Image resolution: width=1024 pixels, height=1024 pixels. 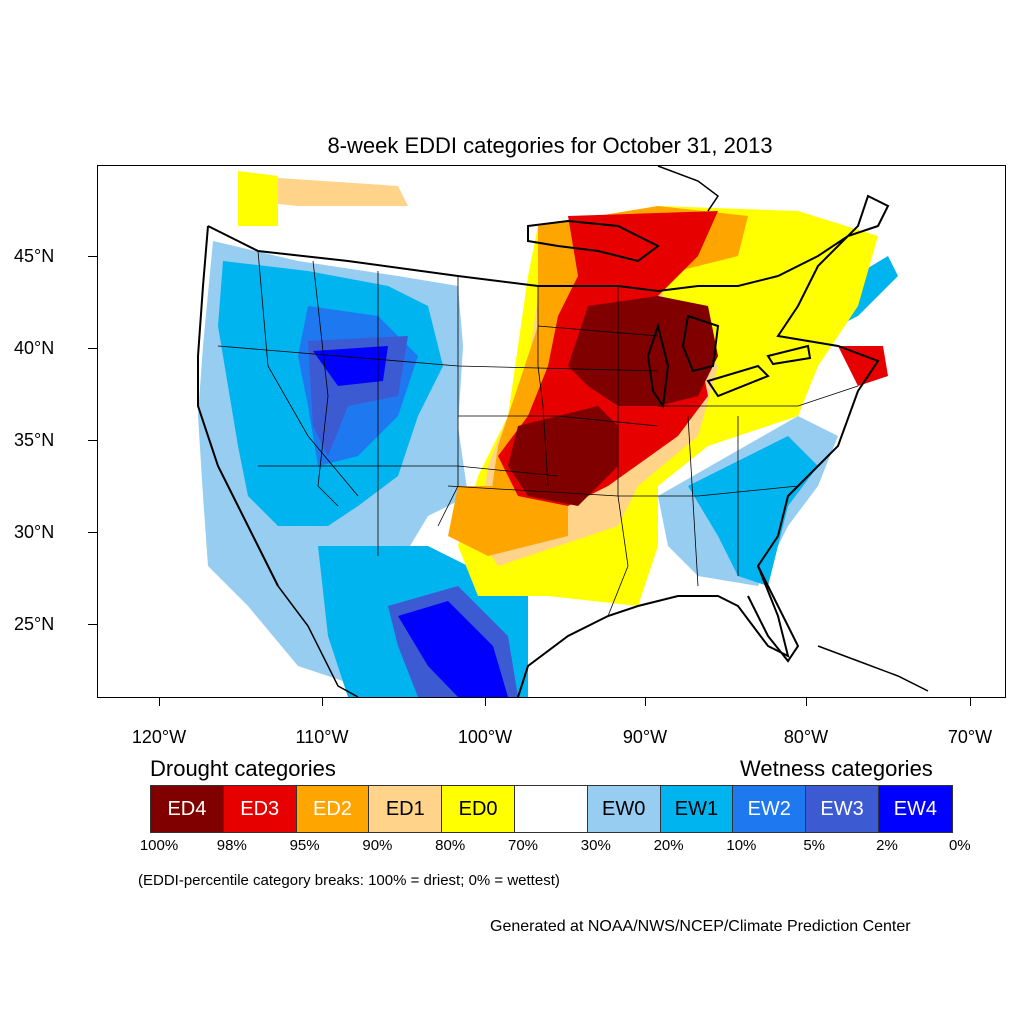 What do you see at coordinates (836, 768) in the screenshot?
I see `wetness-heading: Wetness categories` at bounding box center [836, 768].